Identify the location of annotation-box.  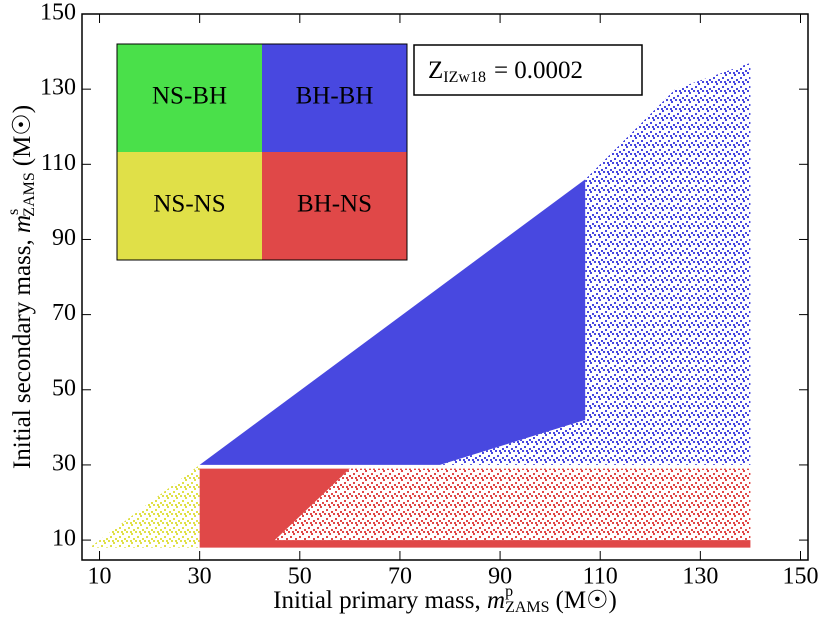
(528, 70).